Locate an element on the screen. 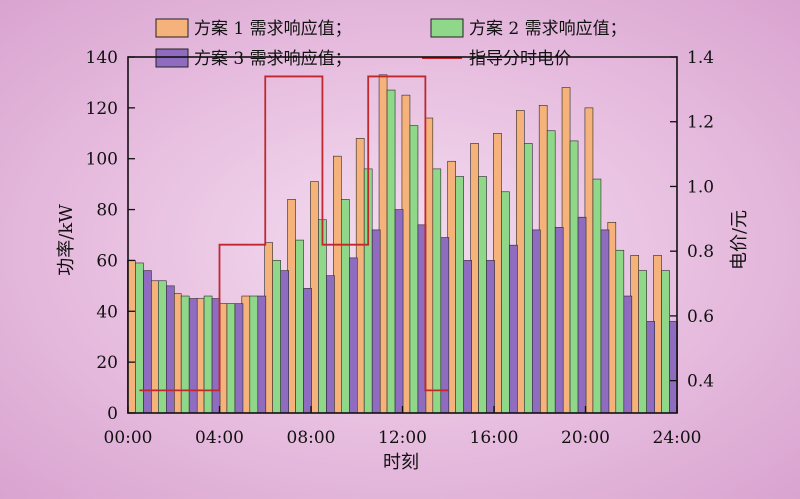 This screenshot has height=499, width=800. bar-series-3-h17 is located at coordinates (536, 321).